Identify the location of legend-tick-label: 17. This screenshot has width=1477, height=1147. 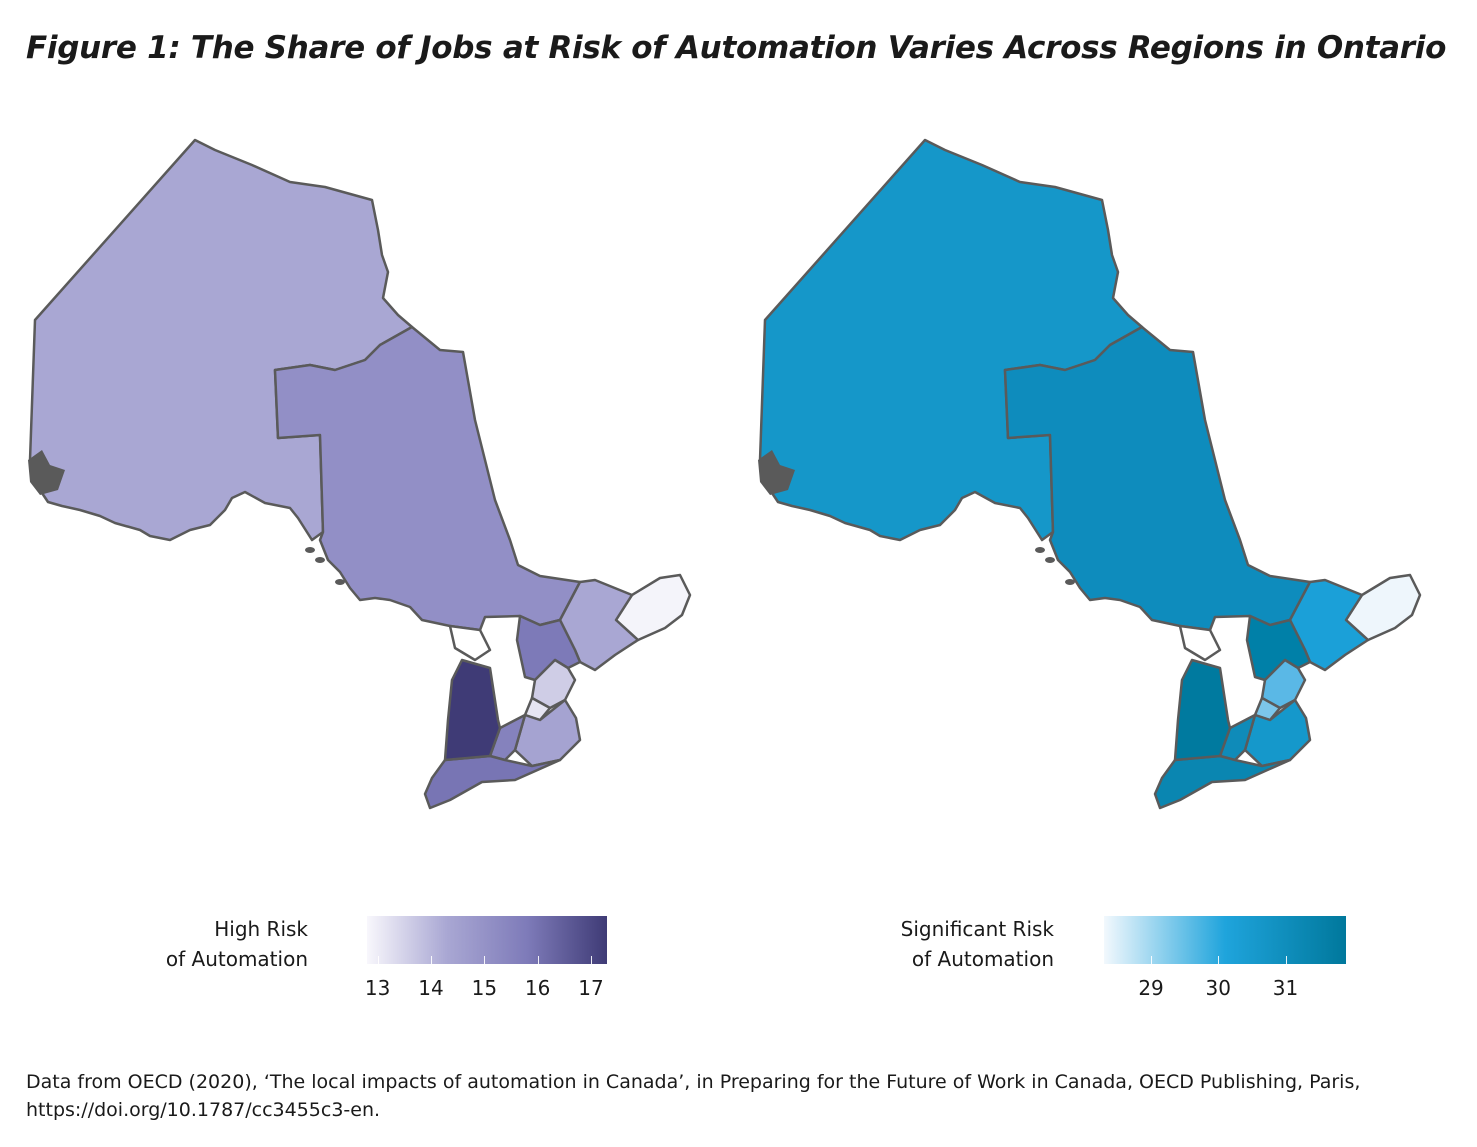
(591, 988).